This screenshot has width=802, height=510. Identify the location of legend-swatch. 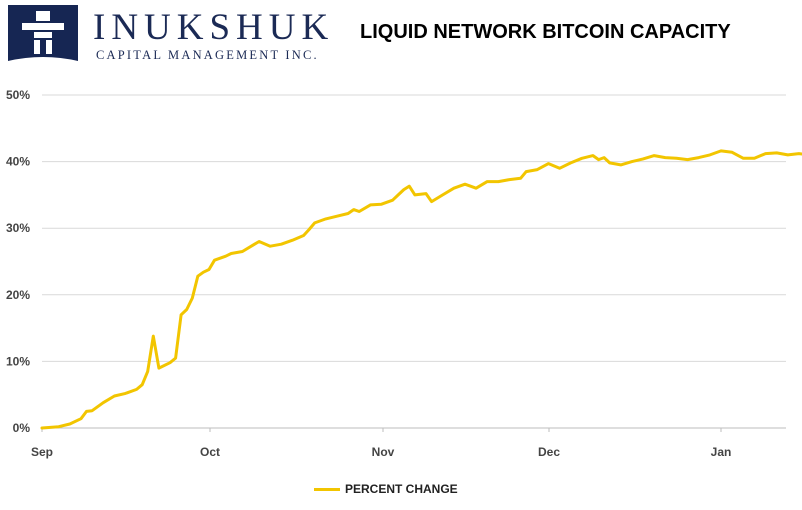
(327, 489).